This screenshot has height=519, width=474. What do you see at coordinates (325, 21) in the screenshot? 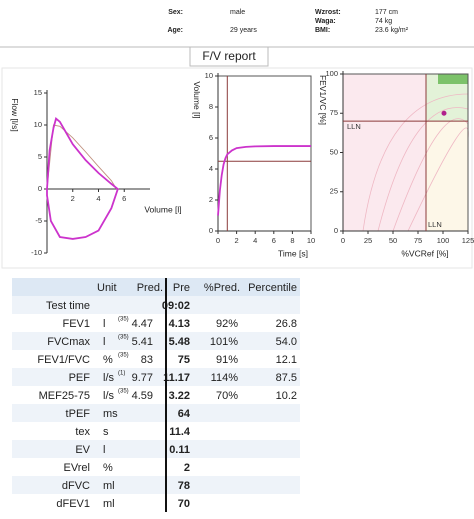
I see `label: Waga:` at bounding box center [325, 21].